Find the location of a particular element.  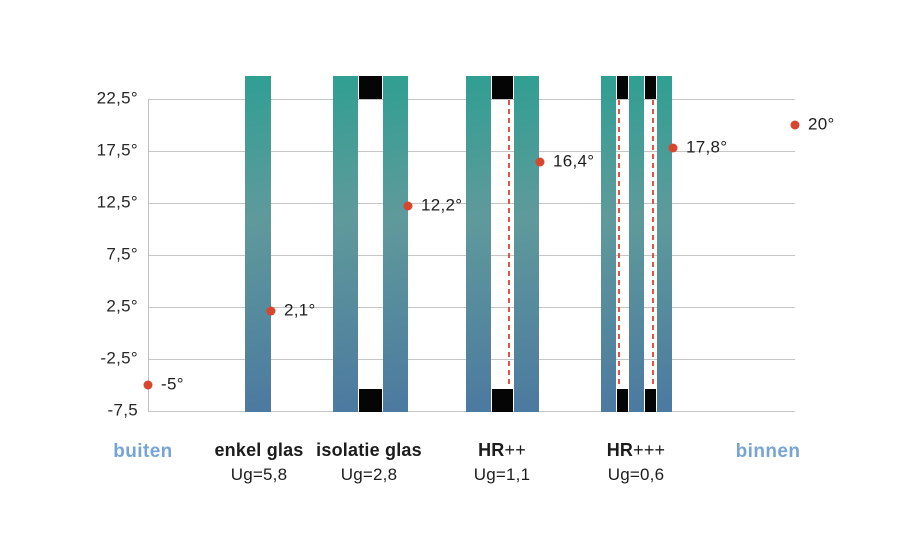

category-title: isolatie glas is located at coordinates (369, 450).